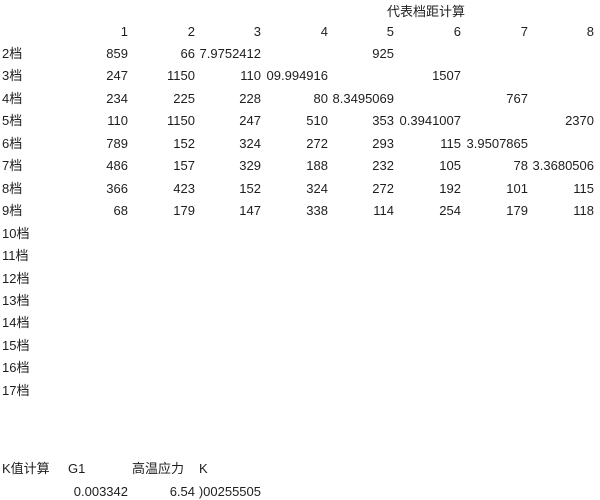  Describe the element at coordinates (231, 99) in the screenshot. I see `data-cell: 228` at that location.